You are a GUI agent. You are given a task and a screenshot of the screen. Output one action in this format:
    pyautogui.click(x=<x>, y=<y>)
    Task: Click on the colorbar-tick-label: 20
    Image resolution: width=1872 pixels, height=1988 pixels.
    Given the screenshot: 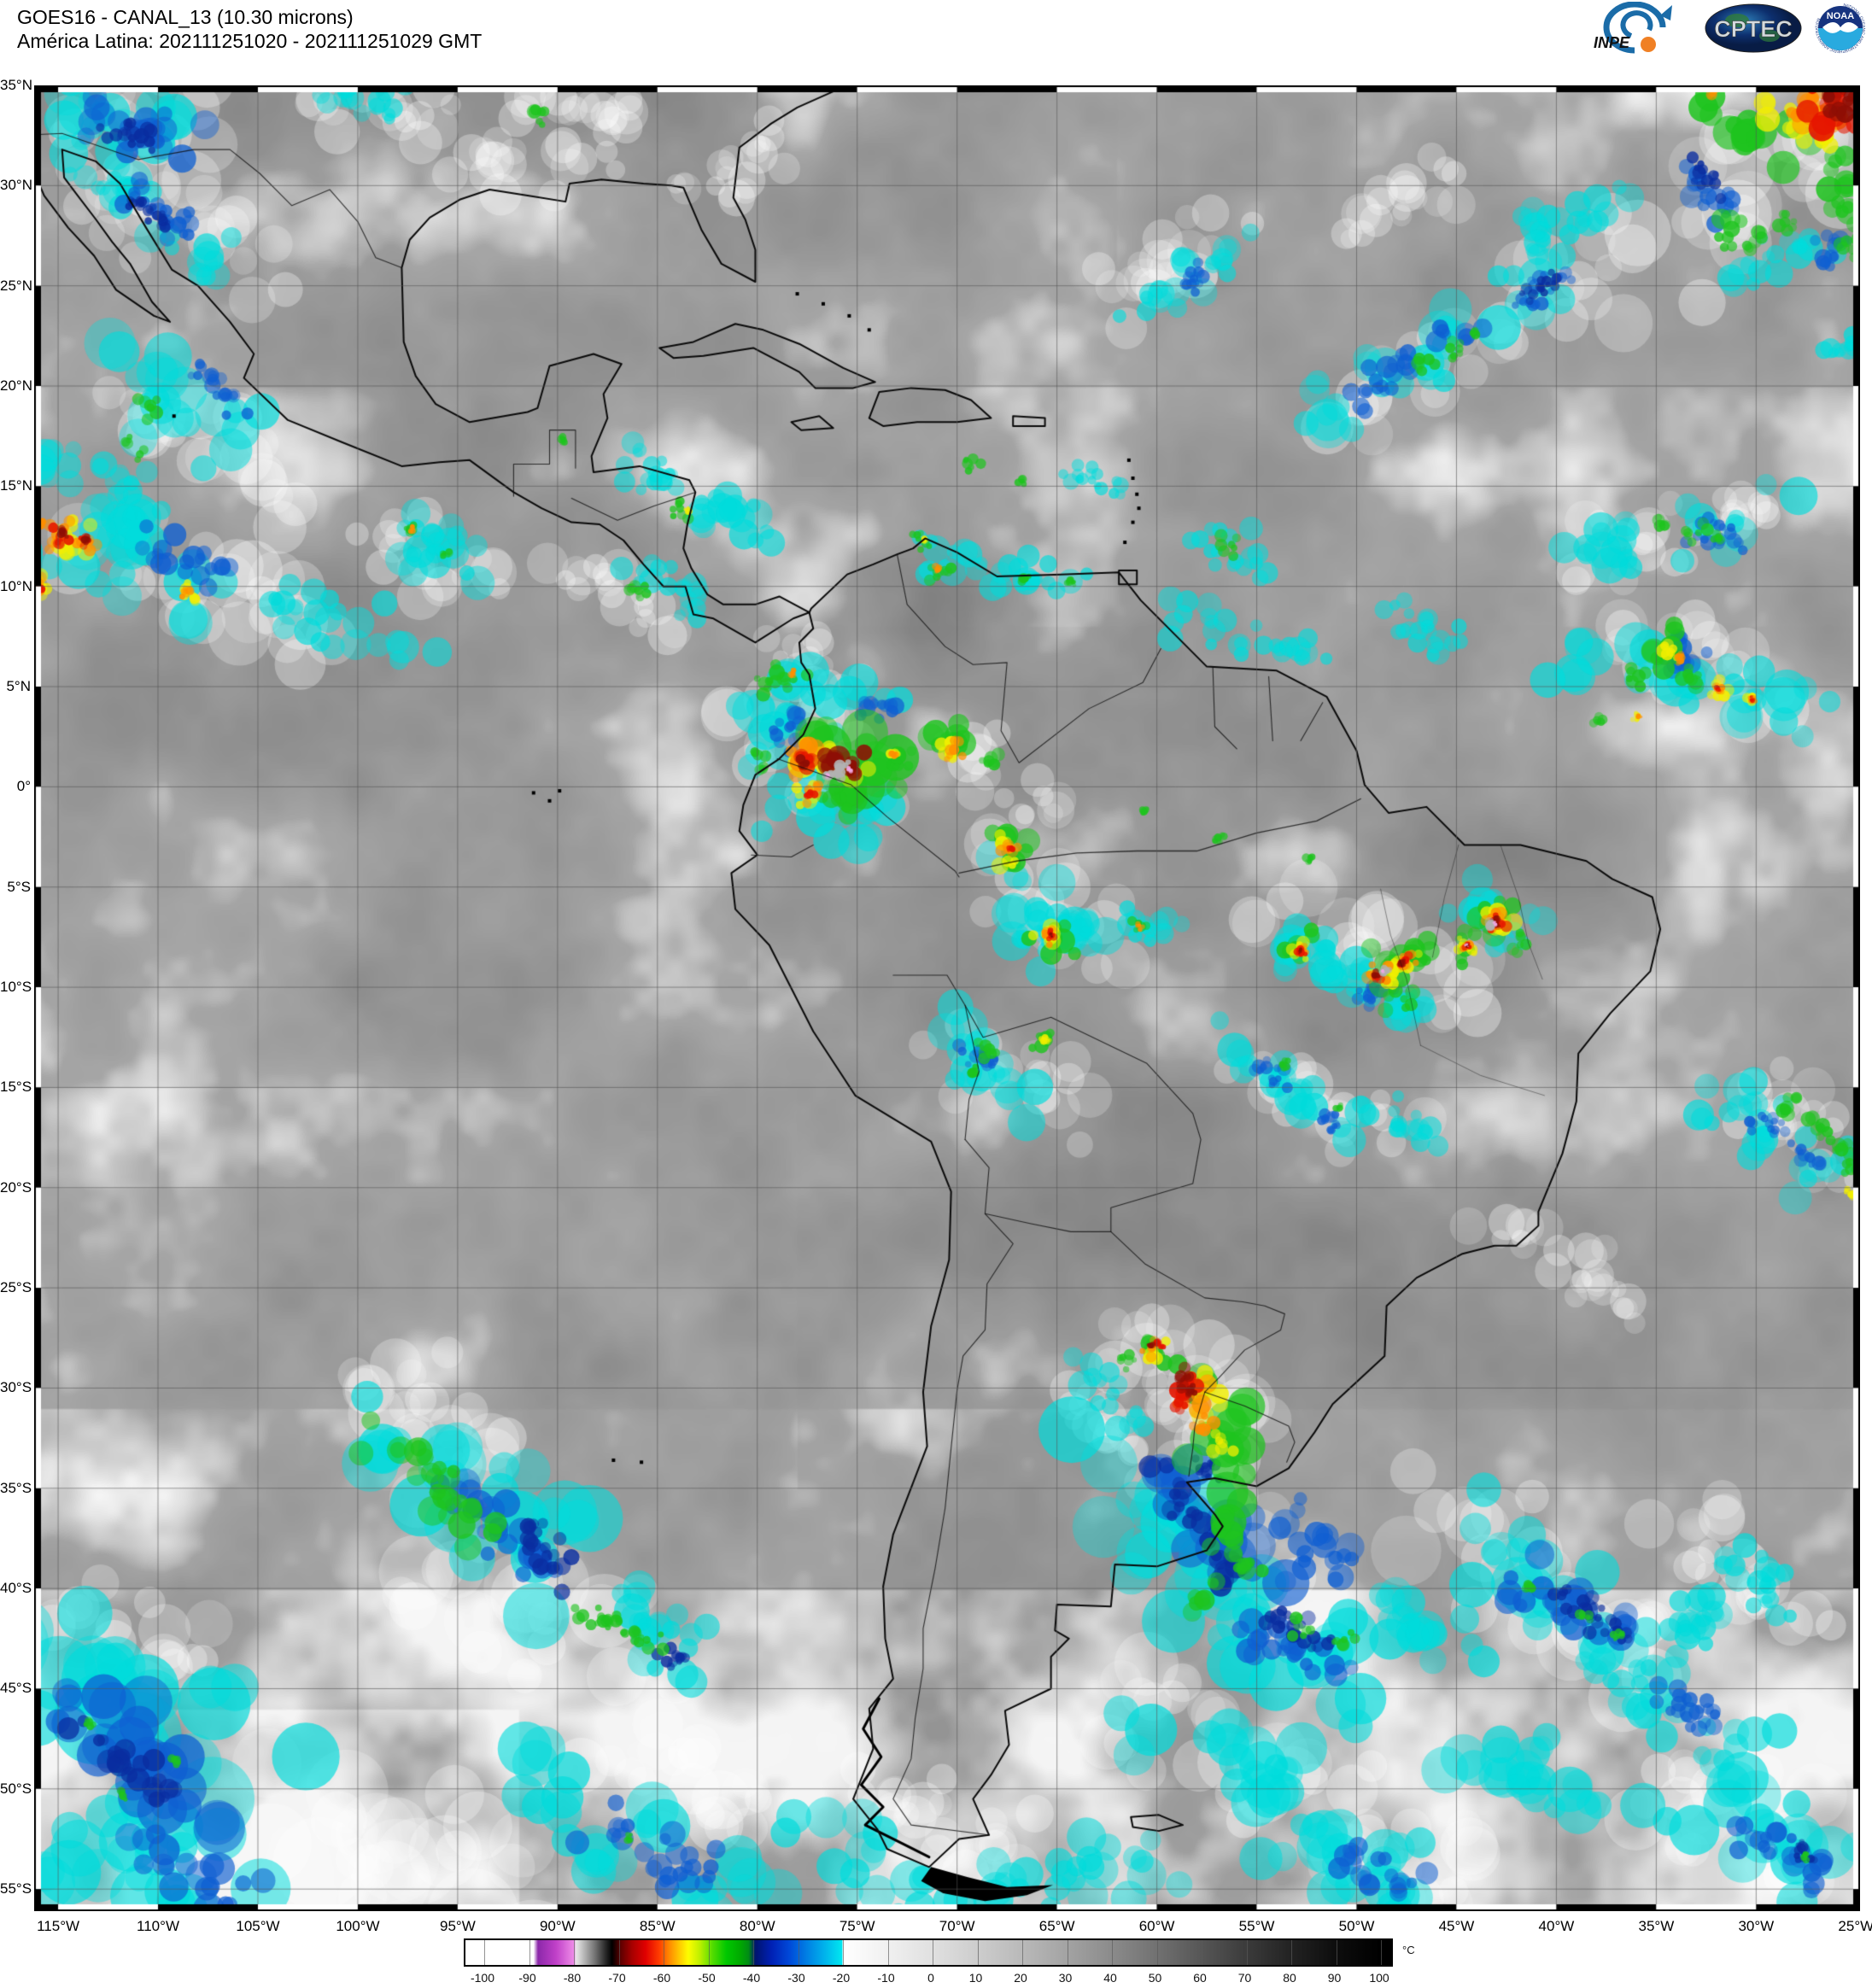 What is the action you would take?
    pyautogui.click(x=1020, y=1978)
    